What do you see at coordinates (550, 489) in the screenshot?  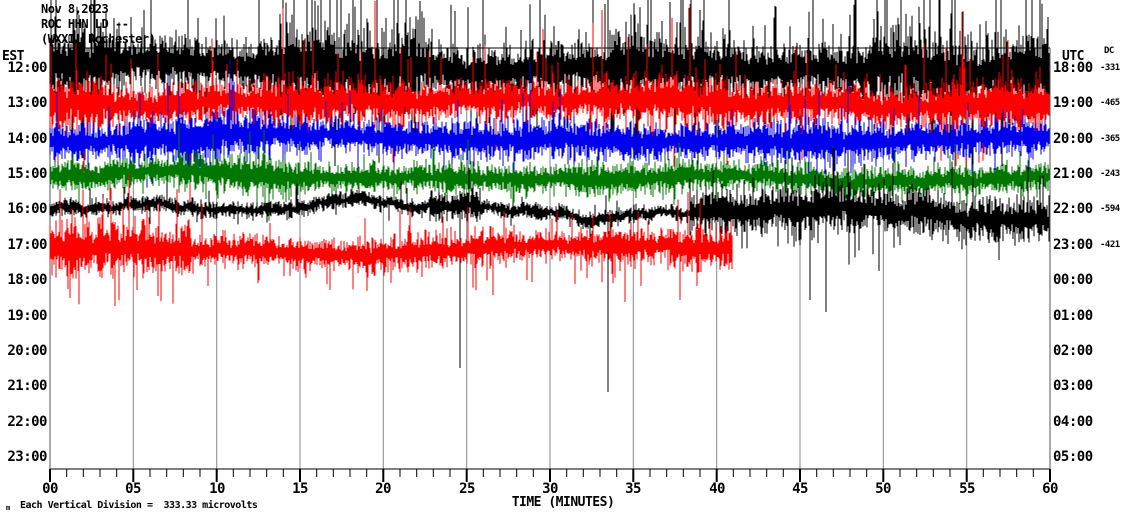 I see `minute-tick-label: 30` at bounding box center [550, 489].